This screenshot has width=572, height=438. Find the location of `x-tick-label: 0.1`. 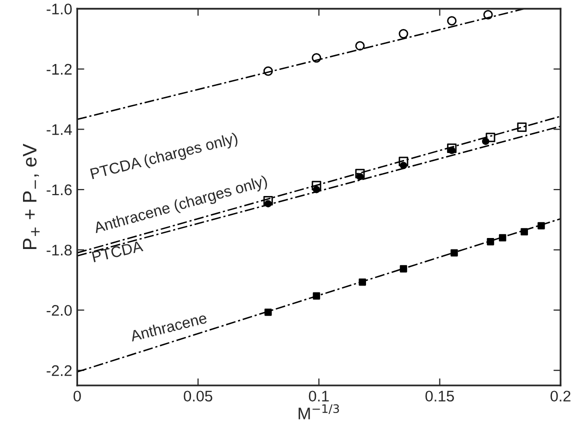

x-tick-label: 0.1 is located at coordinates (318, 396).